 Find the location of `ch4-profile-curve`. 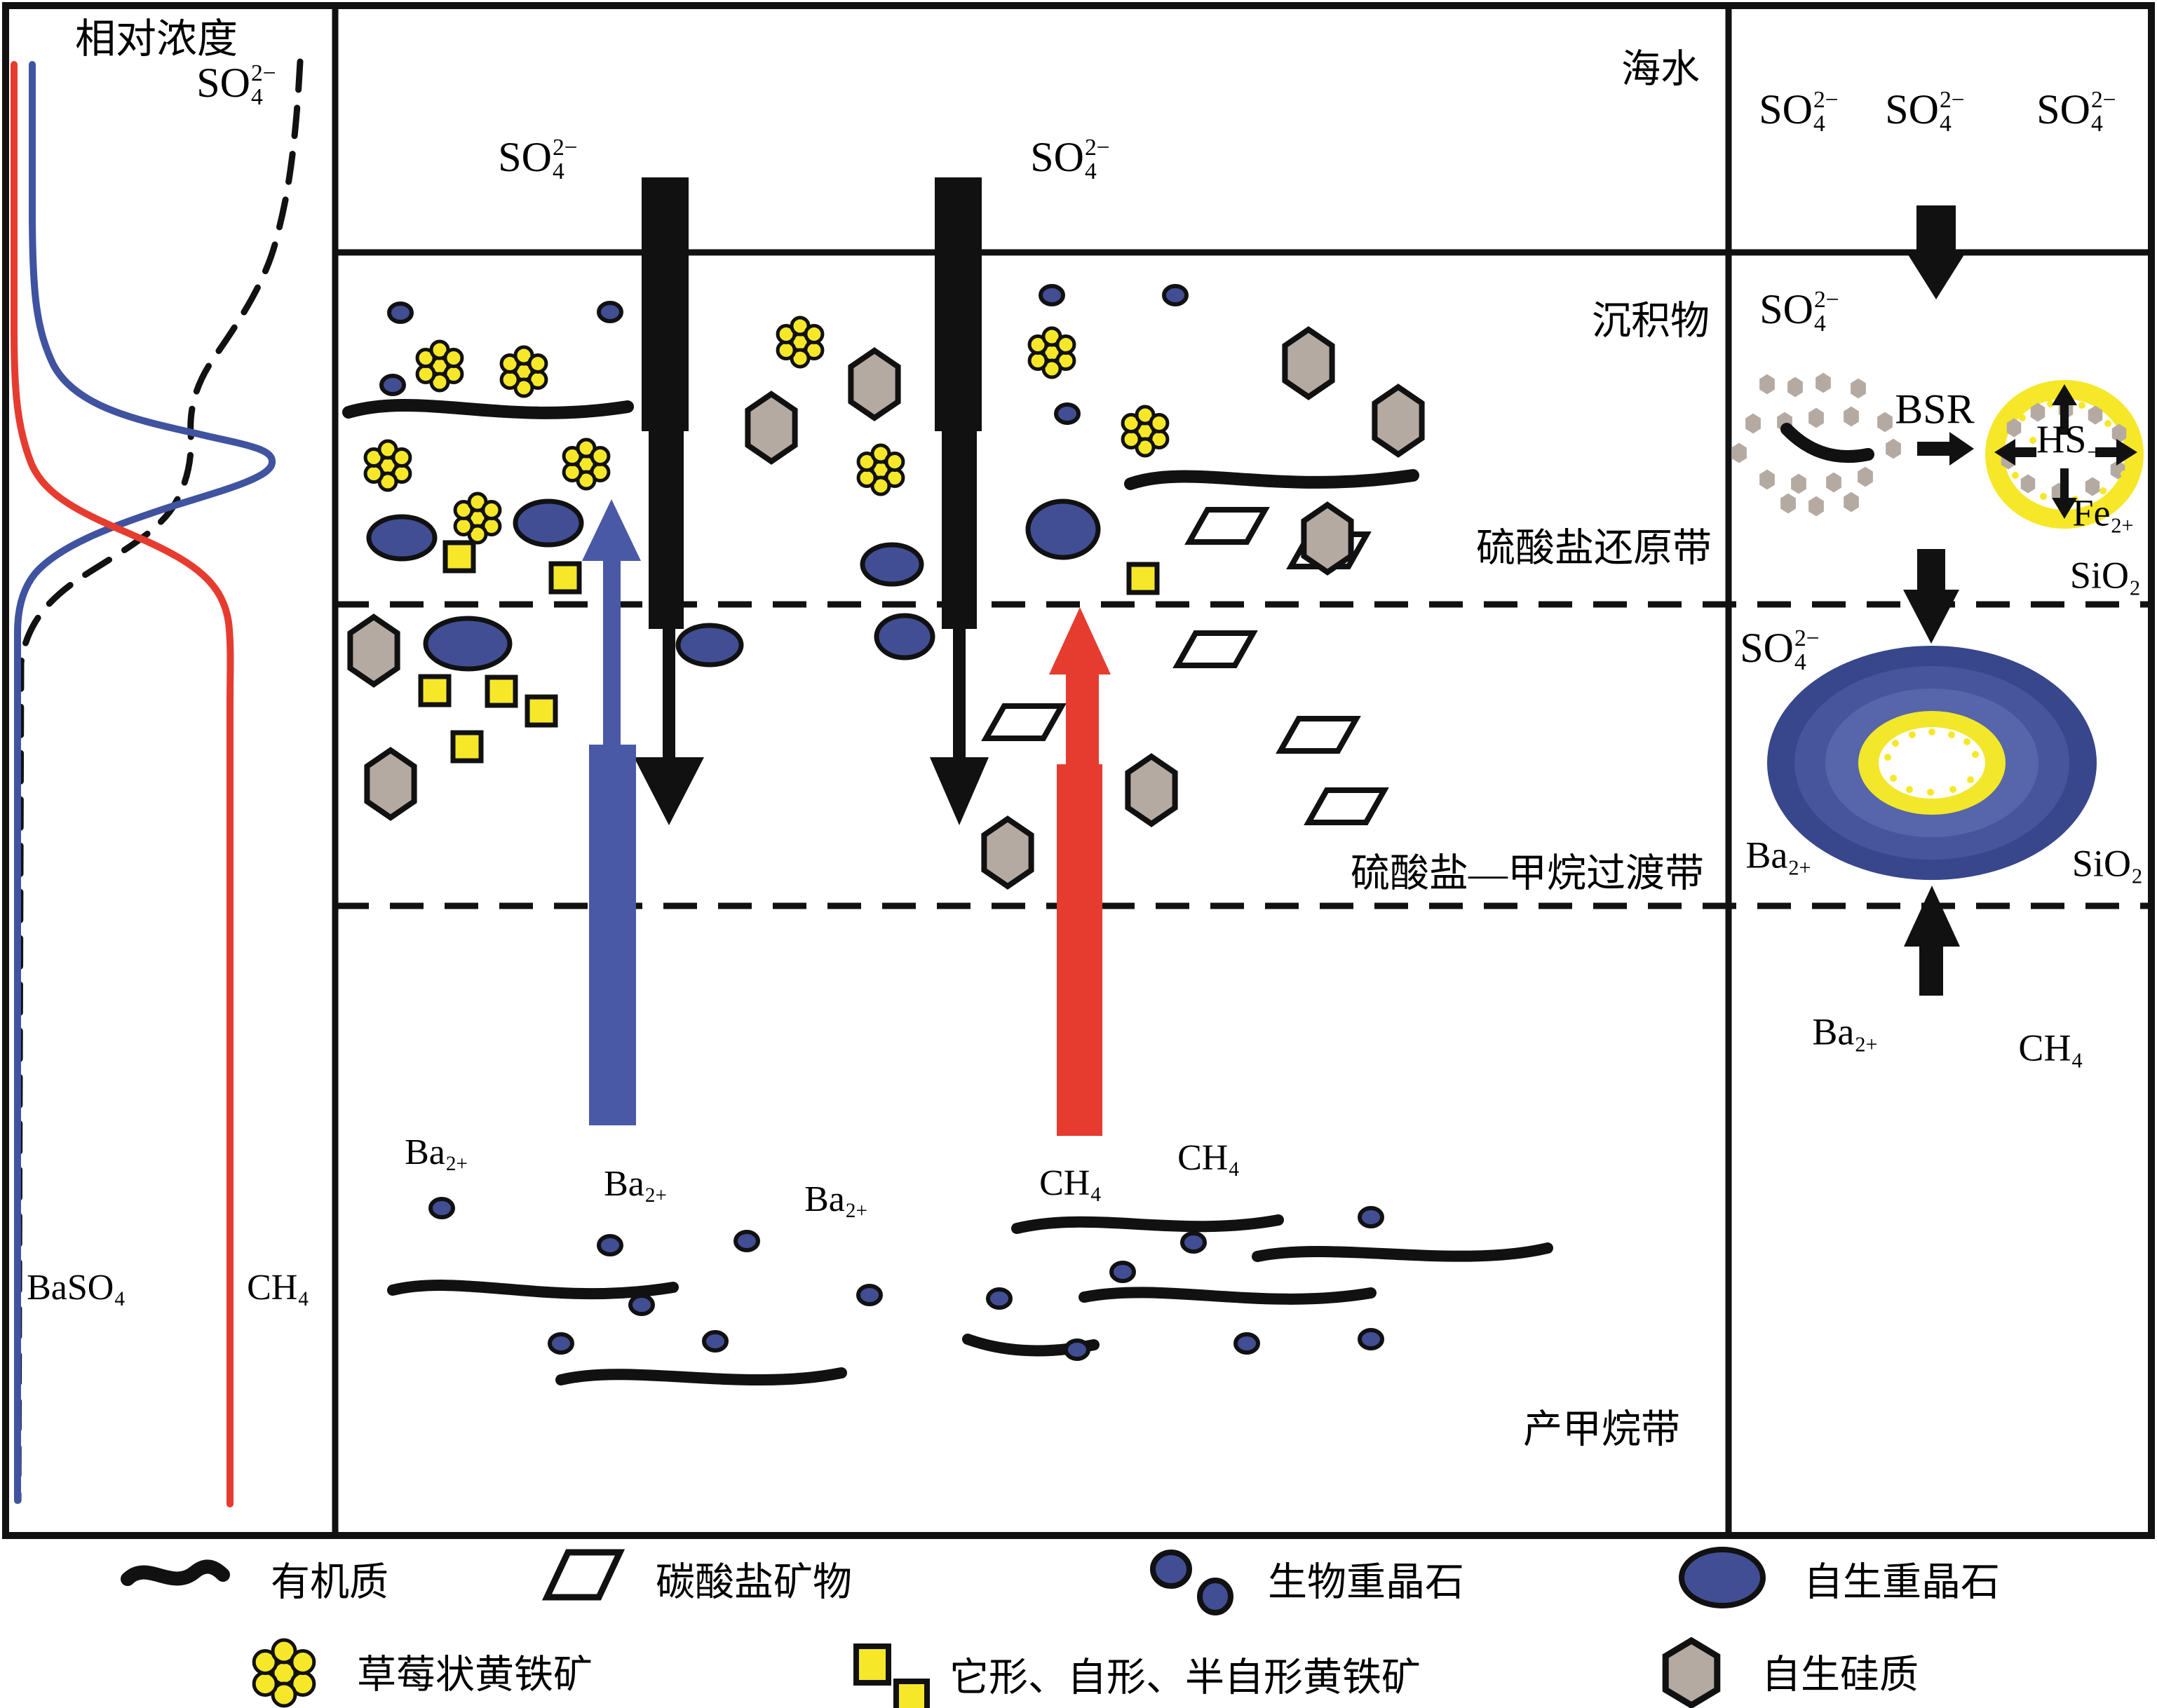

ch4-profile-curve is located at coordinates (122, 784).